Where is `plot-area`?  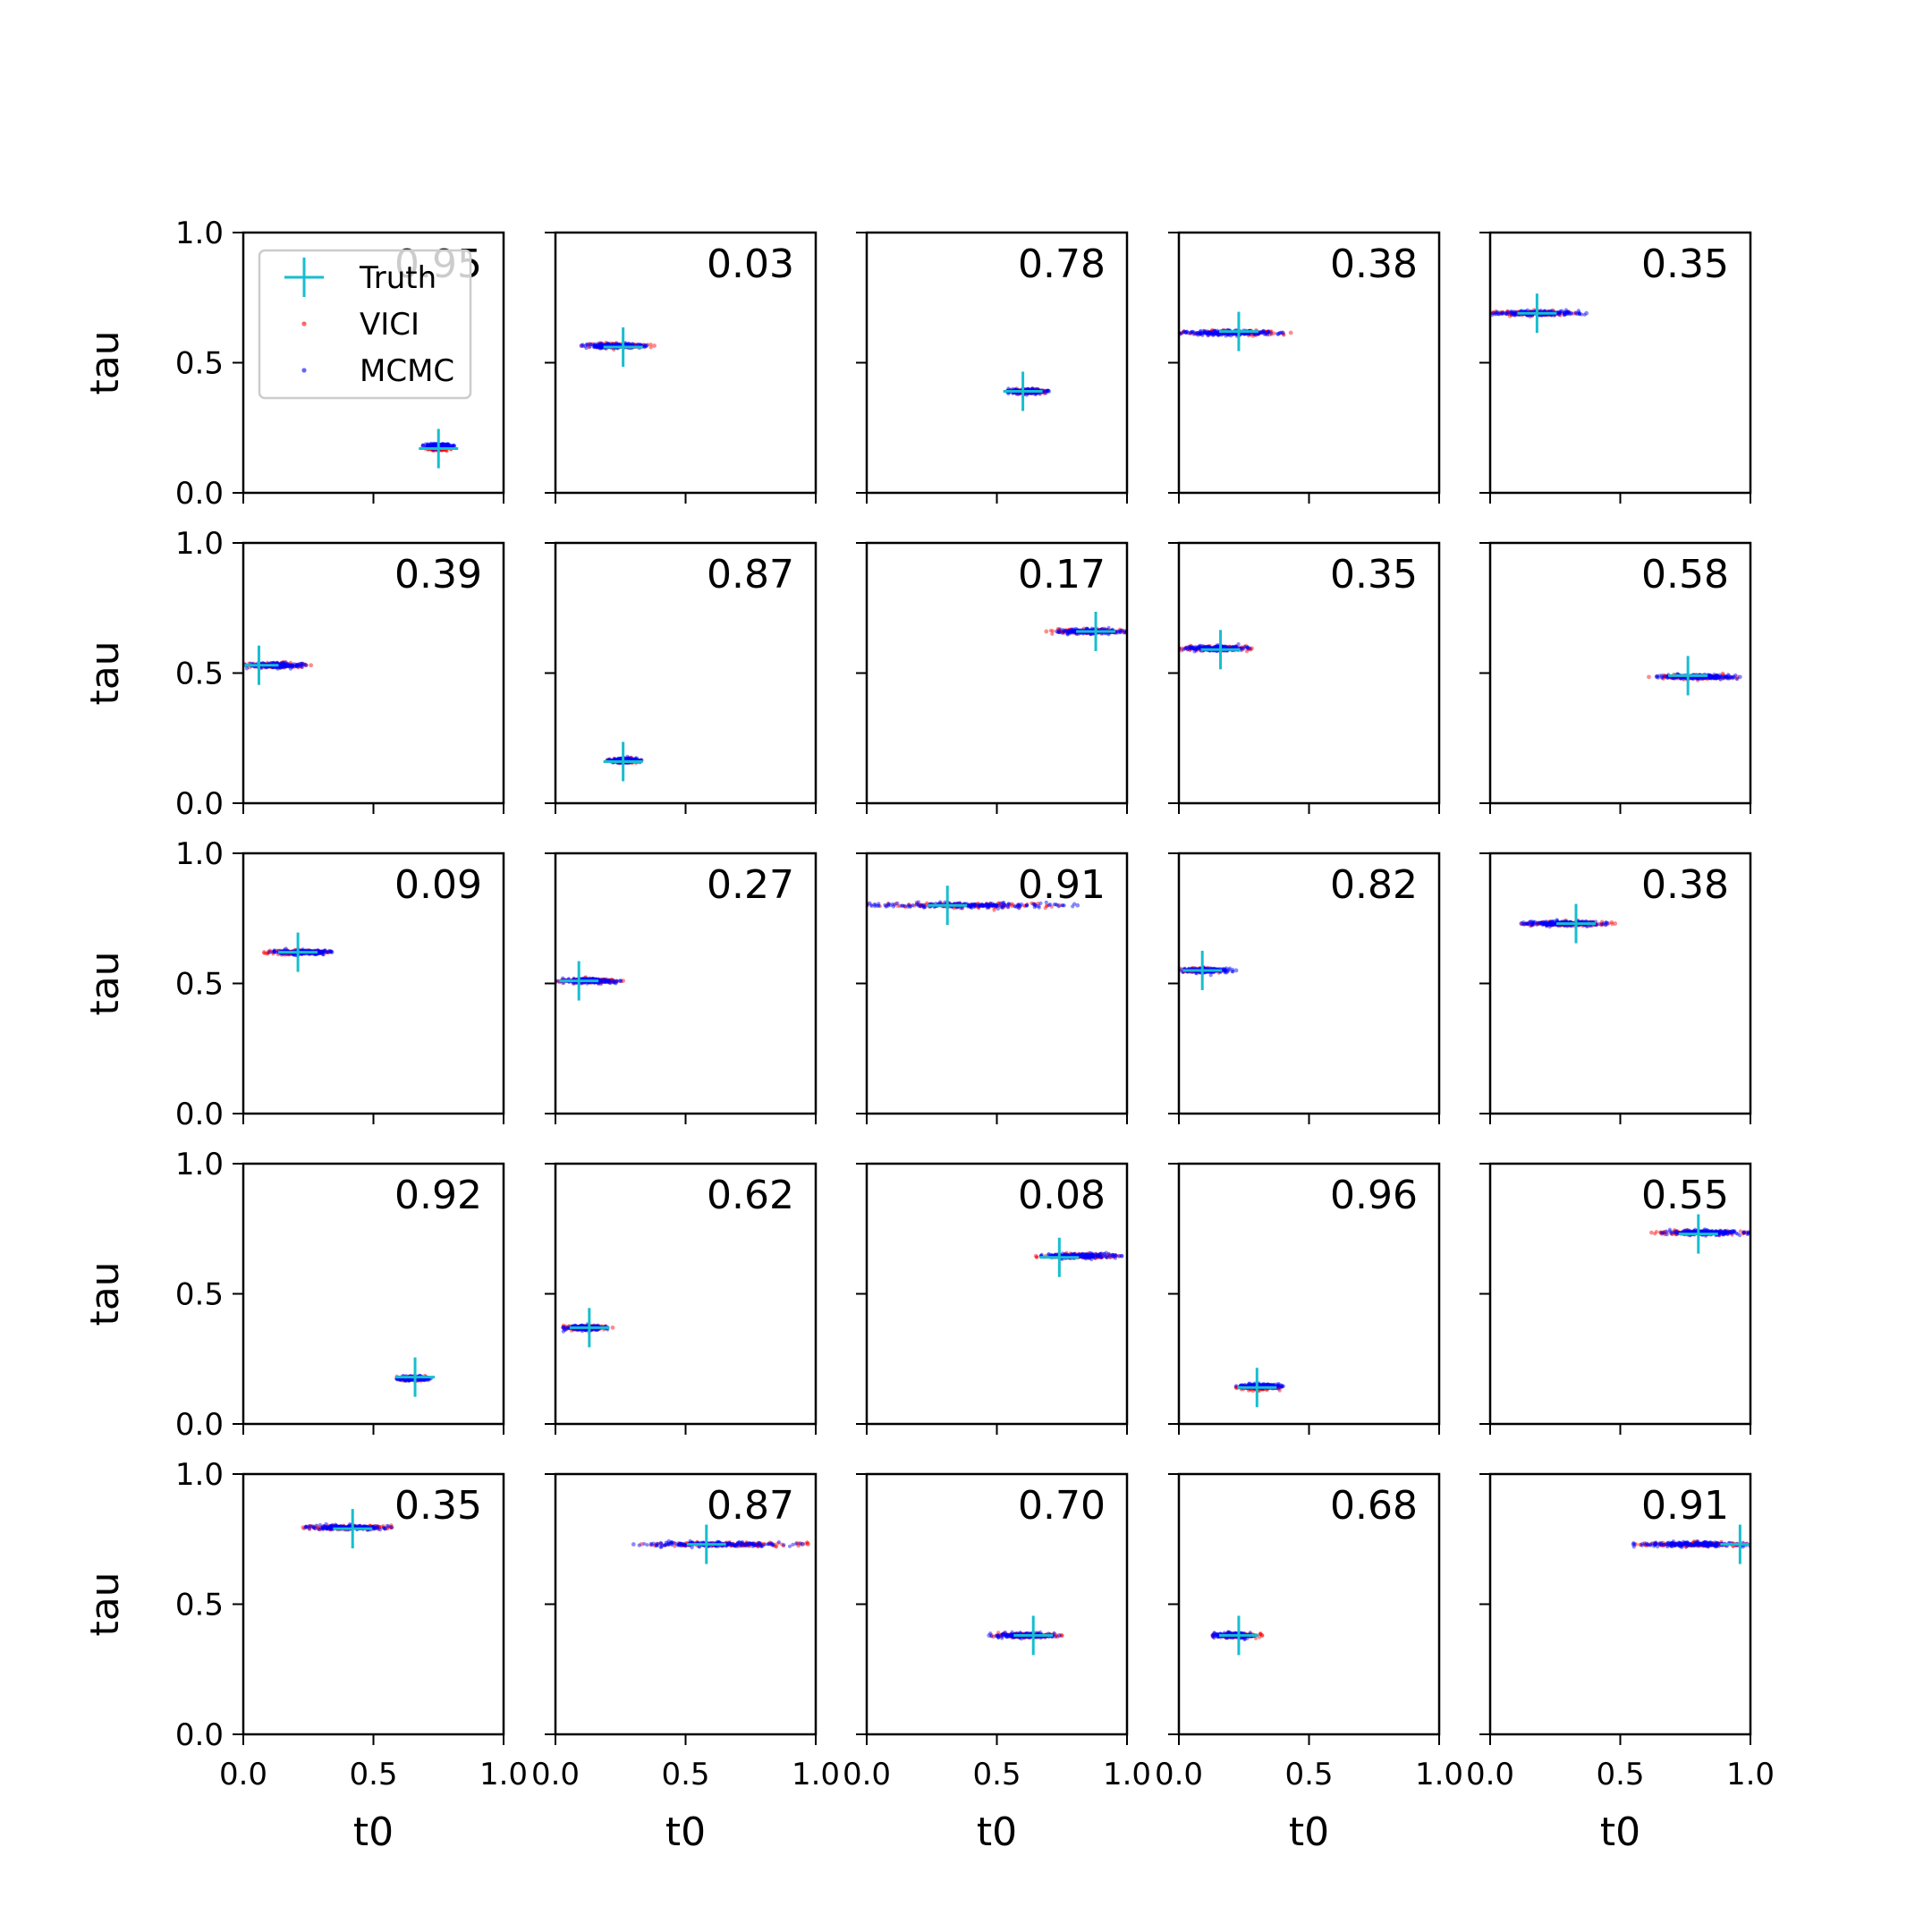 plot-area is located at coordinates (278, 665).